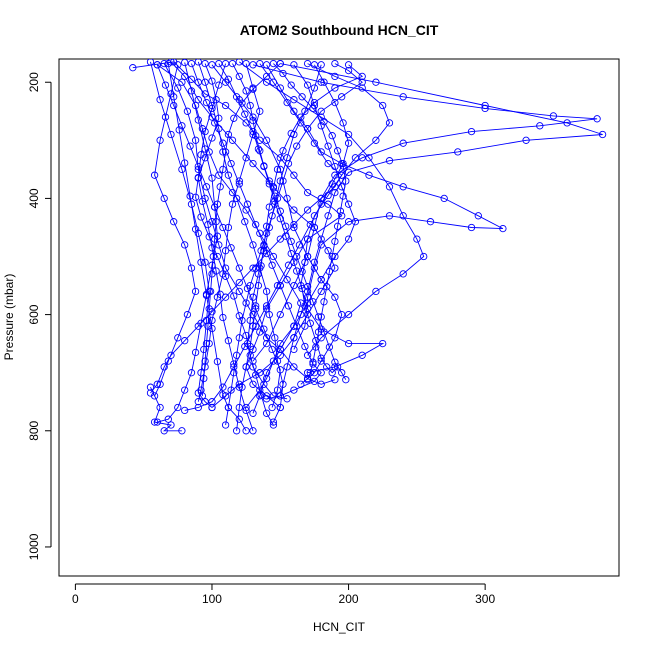  What do you see at coordinates (34, 314) in the screenshot?
I see `y-tick-label: 600` at bounding box center [34, 314].